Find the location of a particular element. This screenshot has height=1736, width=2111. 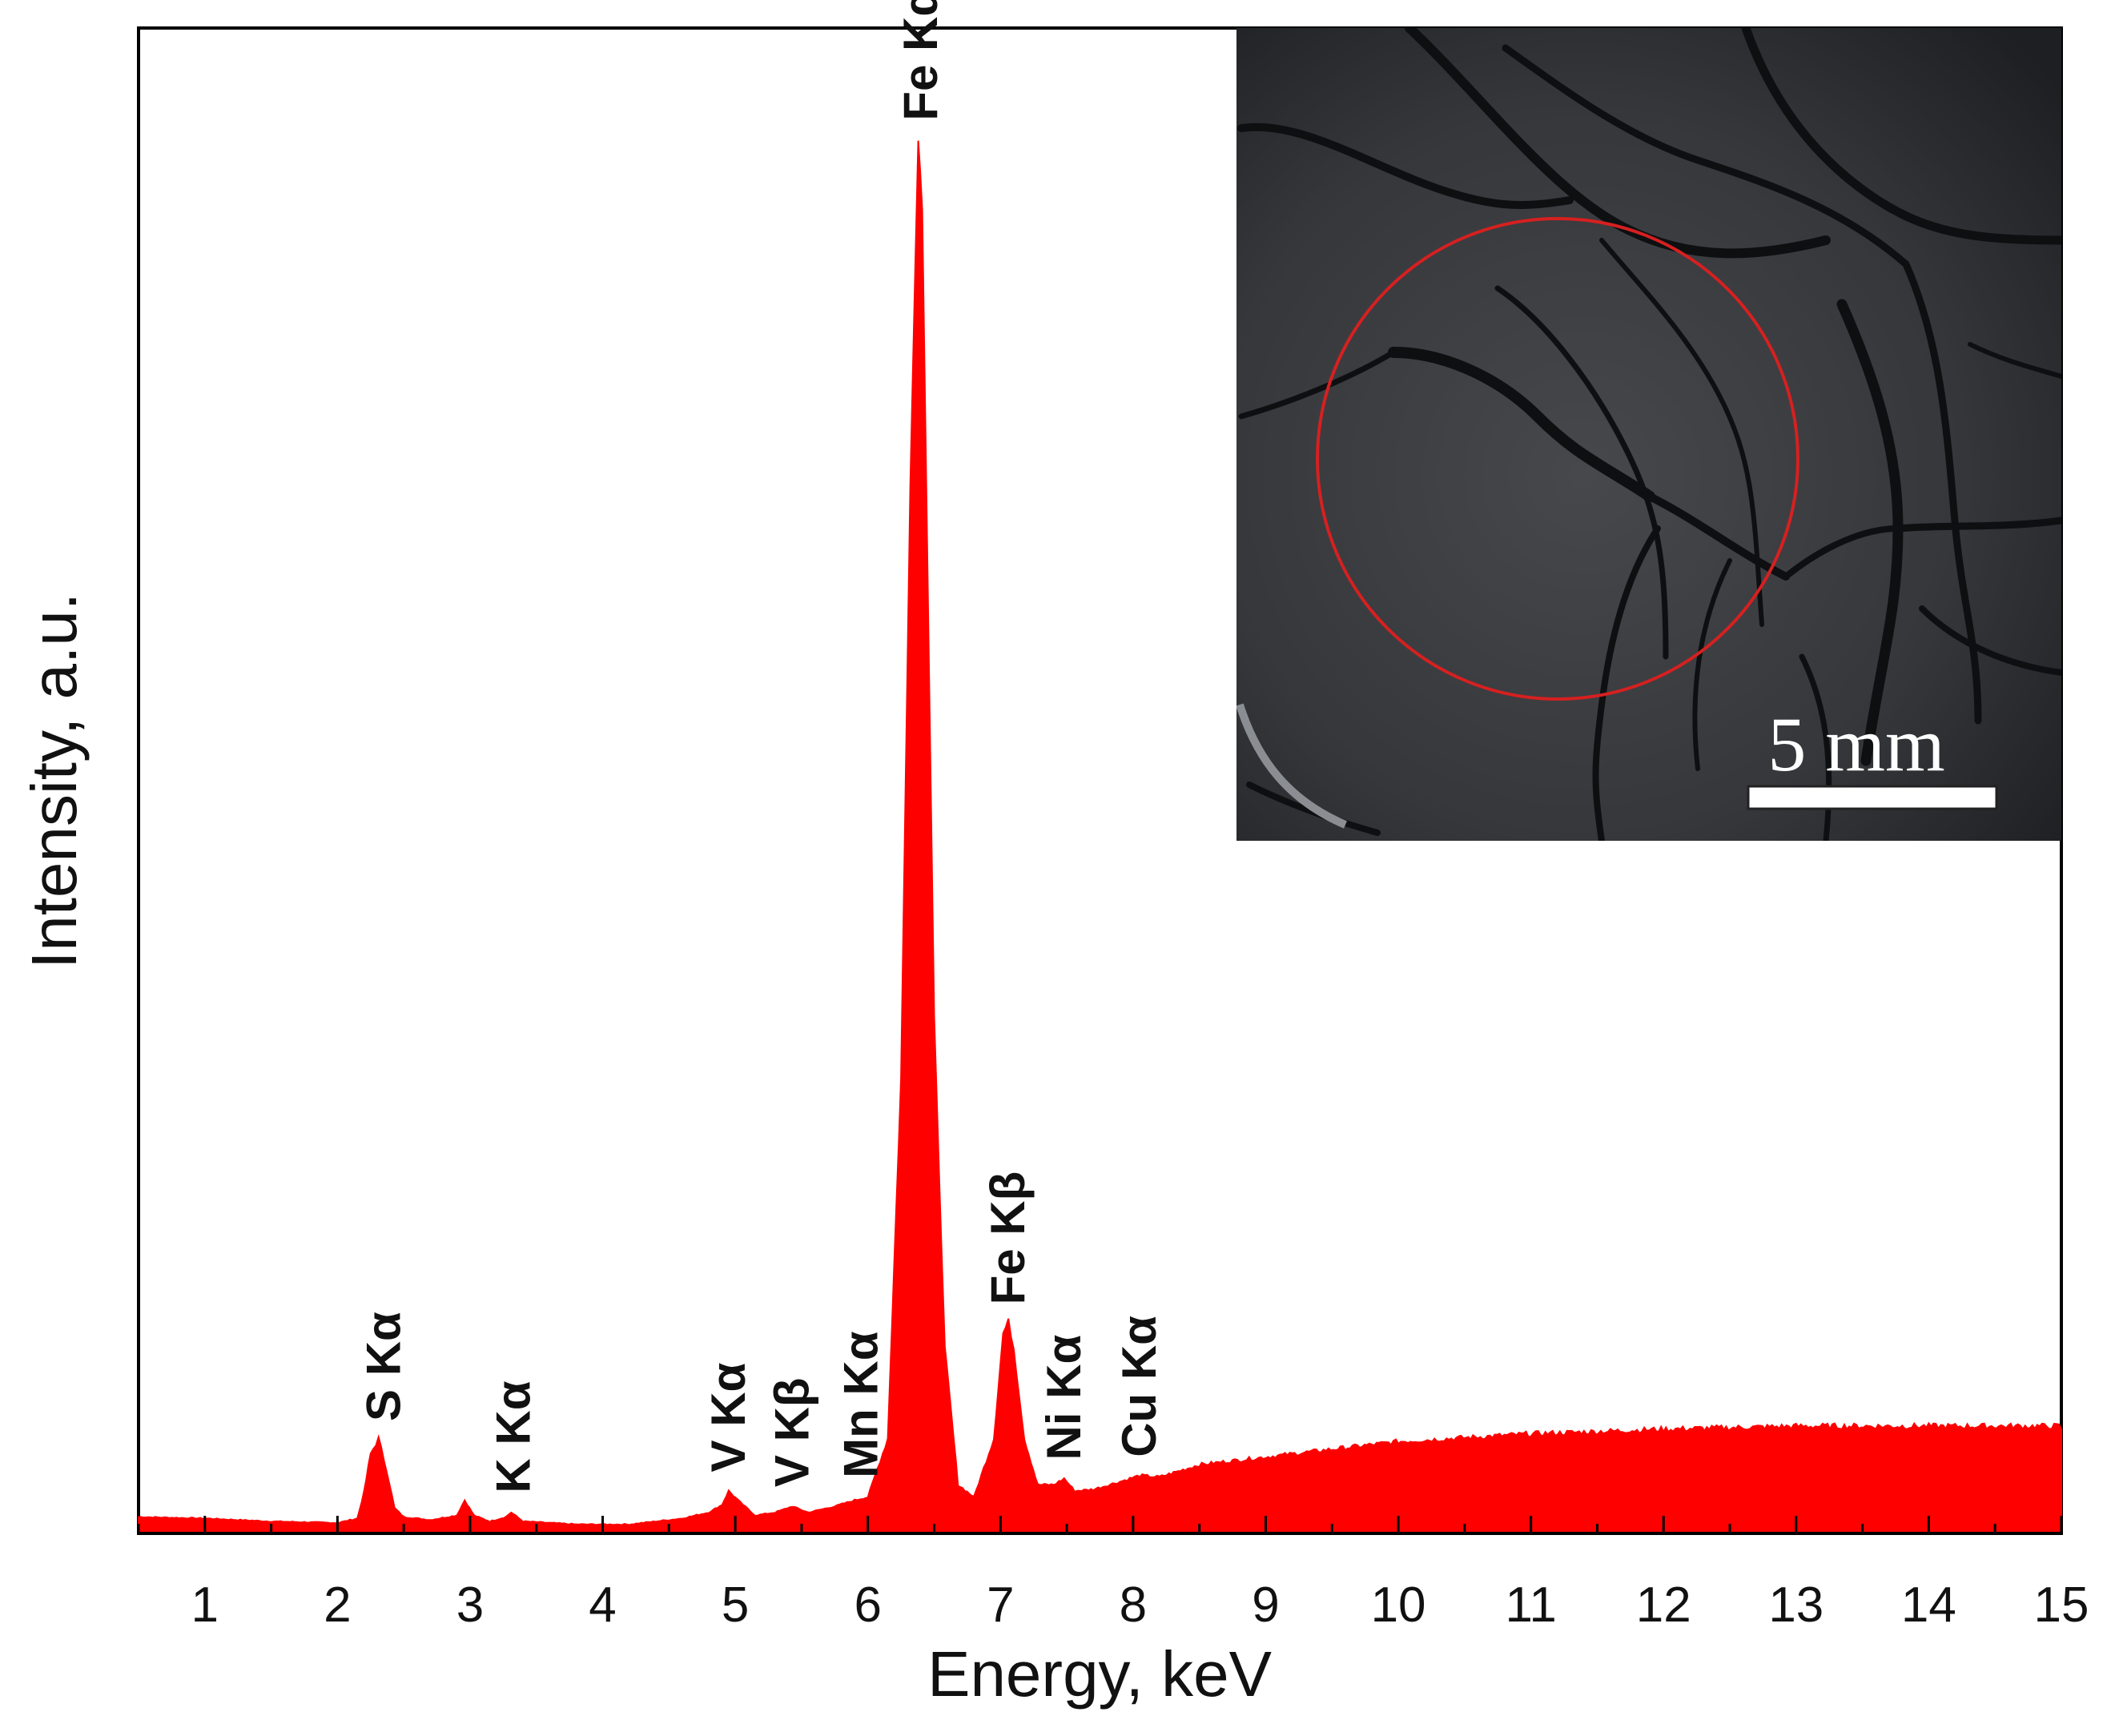

x-tick-label: 8 is located at coordinates (1134, 1605).